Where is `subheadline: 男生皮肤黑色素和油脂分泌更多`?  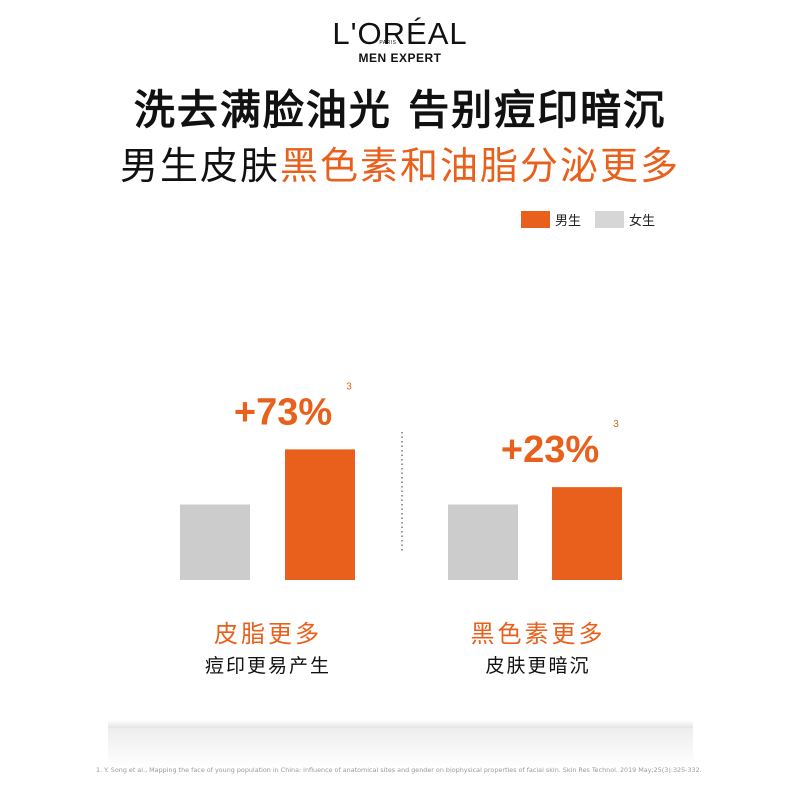 subheadline: 男生皮肤黑色素和油脂分泌更多 is located at coordinates (400, 166).